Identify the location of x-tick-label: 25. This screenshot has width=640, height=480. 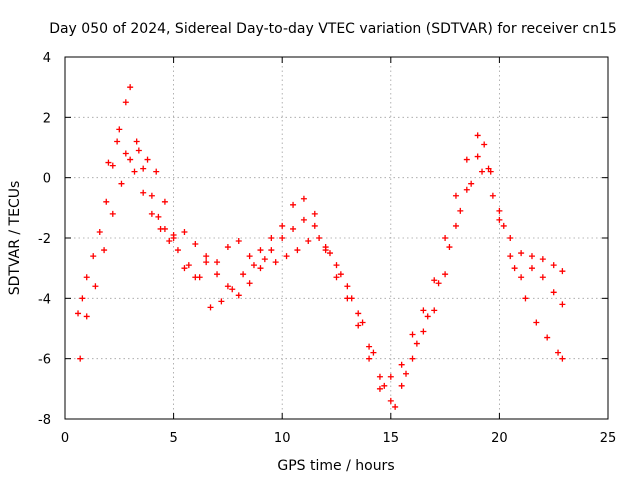
(608, 438).